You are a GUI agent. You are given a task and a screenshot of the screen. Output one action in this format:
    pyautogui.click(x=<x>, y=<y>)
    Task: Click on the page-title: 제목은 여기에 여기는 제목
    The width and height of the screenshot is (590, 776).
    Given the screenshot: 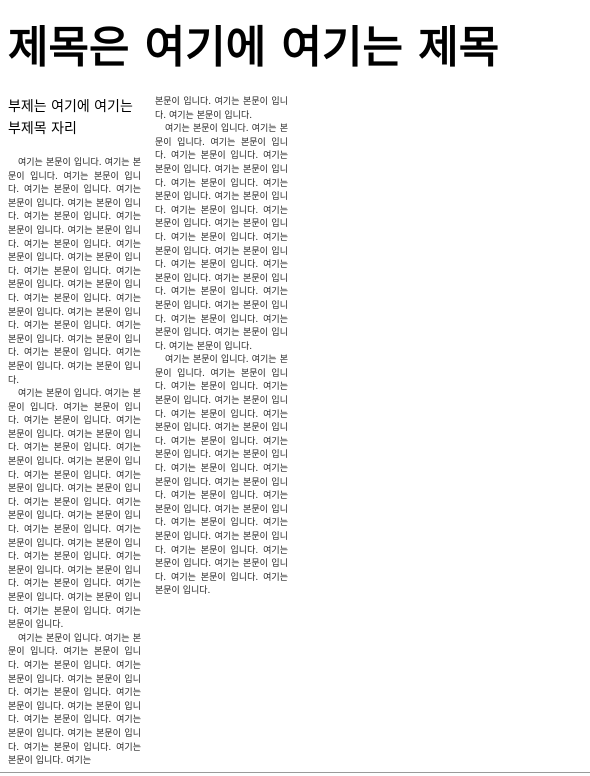 What is the action you would take?
    pyautogui.click(x=254, y=47)
    